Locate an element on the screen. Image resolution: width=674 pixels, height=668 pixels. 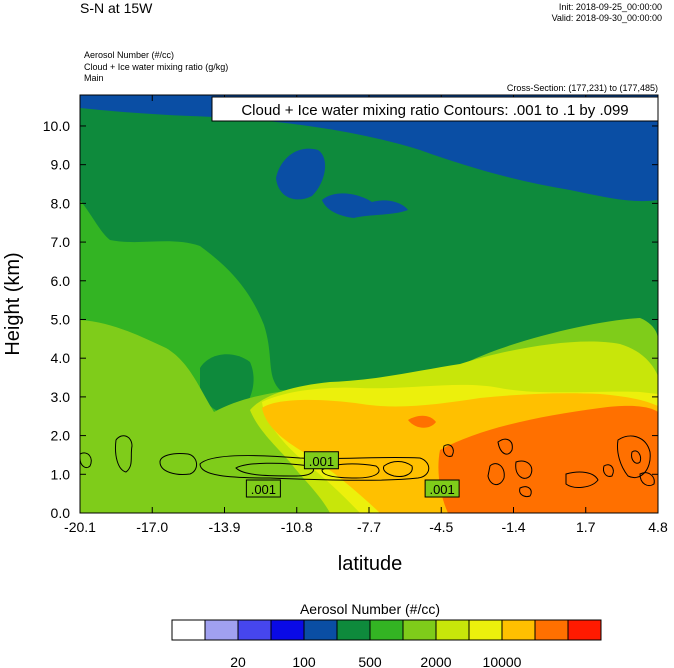
colorbar-label: 20 is located at coordinates (238, 661).